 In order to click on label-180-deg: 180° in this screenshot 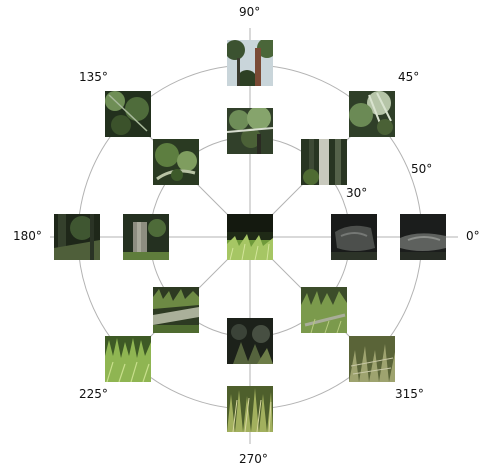, I will do `click(27, 236)`.